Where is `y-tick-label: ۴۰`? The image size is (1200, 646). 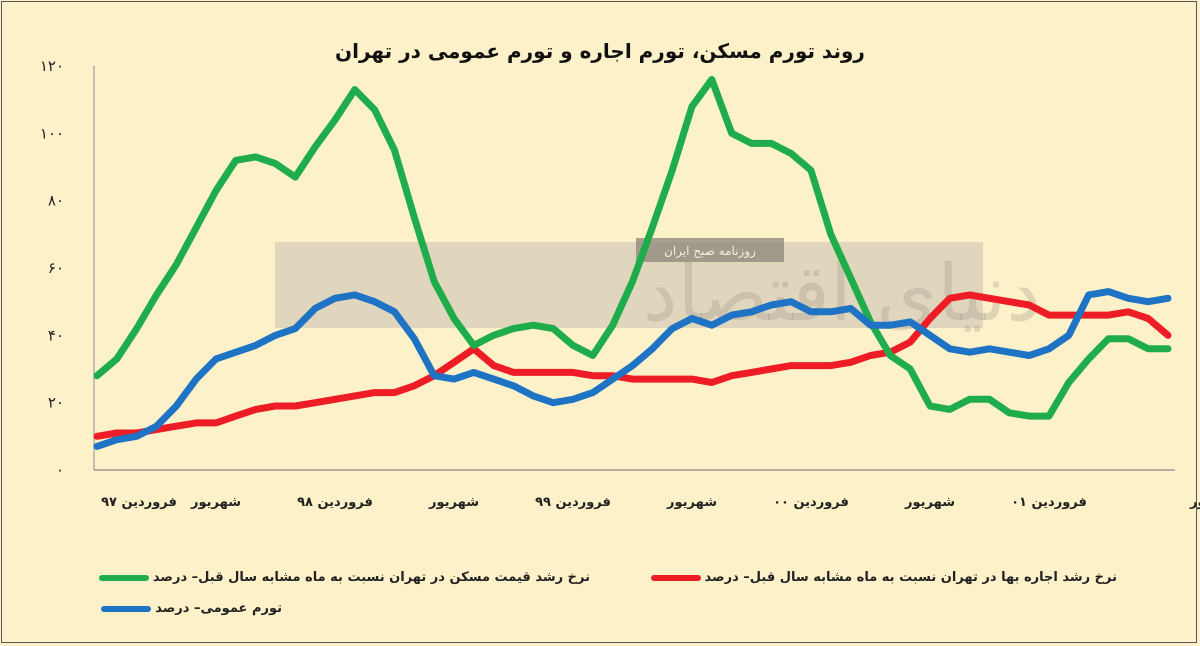 y-tick-label: ۴۰ is located at coordinates (56, 335).